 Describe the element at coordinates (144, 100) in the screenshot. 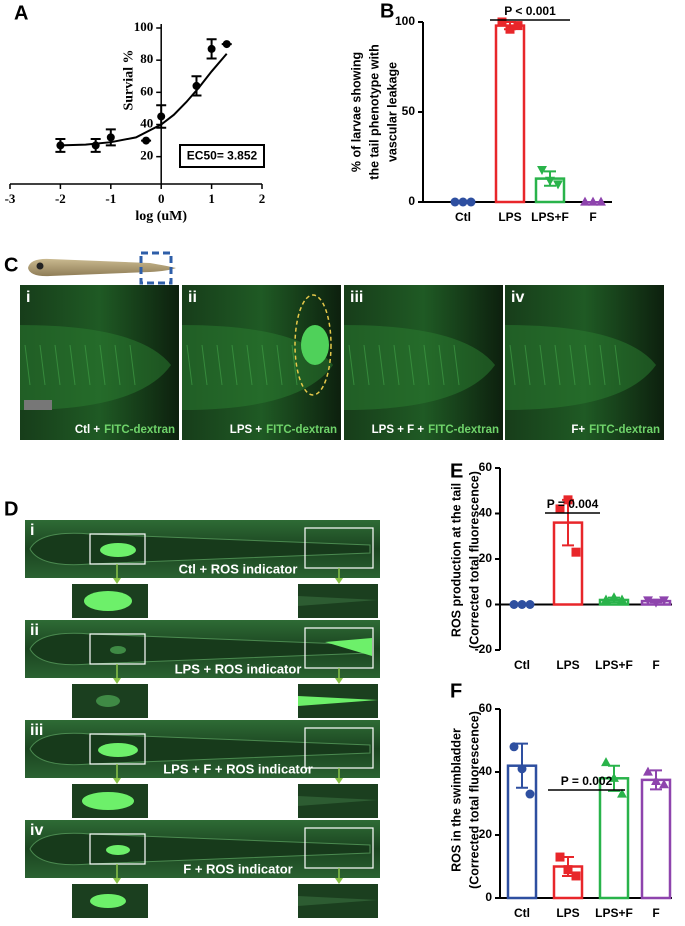

I see `fit-curve` at that location.